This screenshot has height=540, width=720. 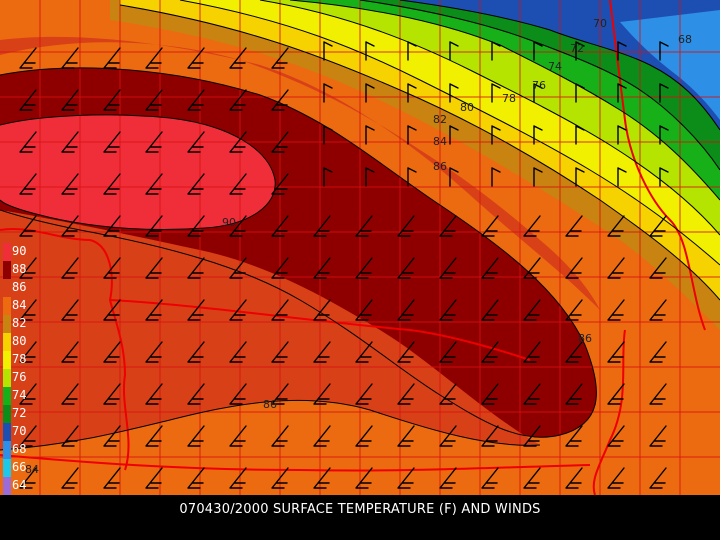 I want to click on legend-entry: 74, so click(x=23, y=396).